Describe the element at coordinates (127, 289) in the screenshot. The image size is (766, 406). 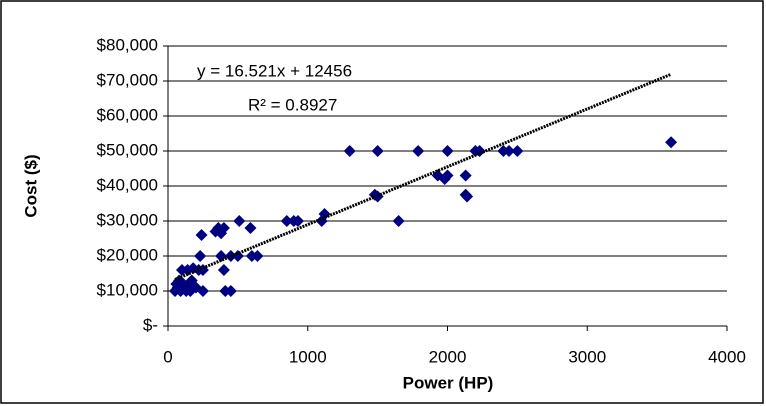
I see `y-tick-label: $10,000` at that location.